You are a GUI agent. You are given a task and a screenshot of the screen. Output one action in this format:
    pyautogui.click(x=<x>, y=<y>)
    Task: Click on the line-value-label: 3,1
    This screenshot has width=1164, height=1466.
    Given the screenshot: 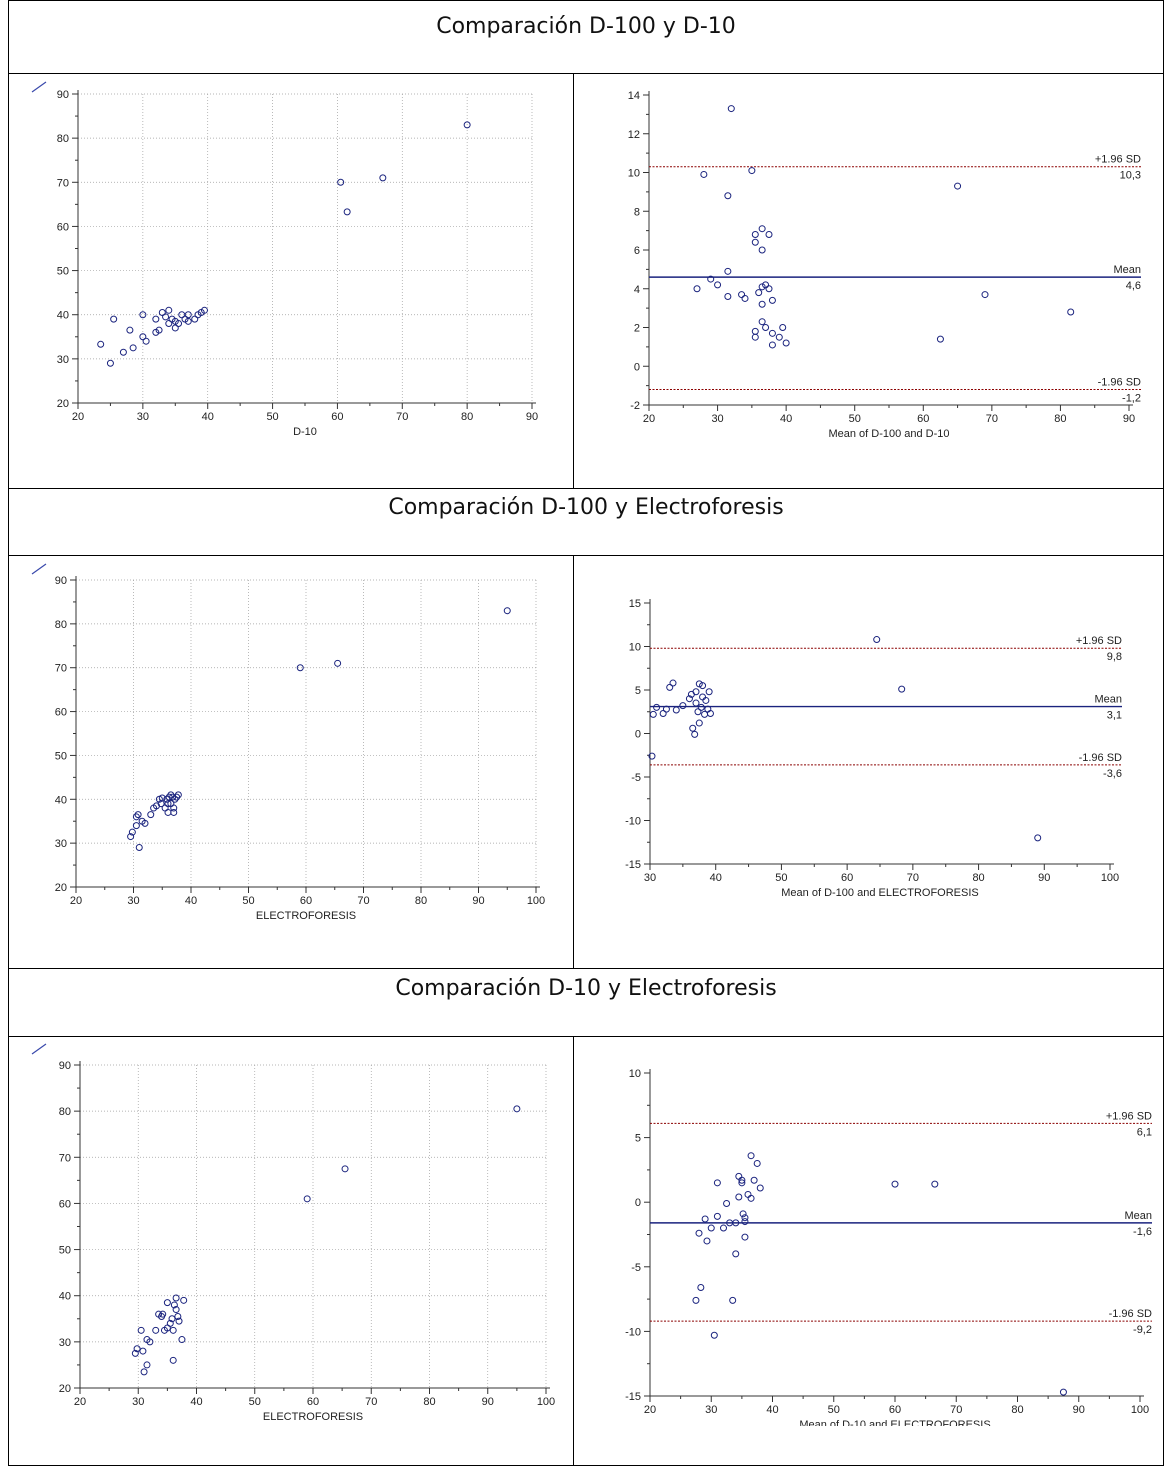 What is the action you would take?
    pyautogui.click(x=1114, y=716)
    